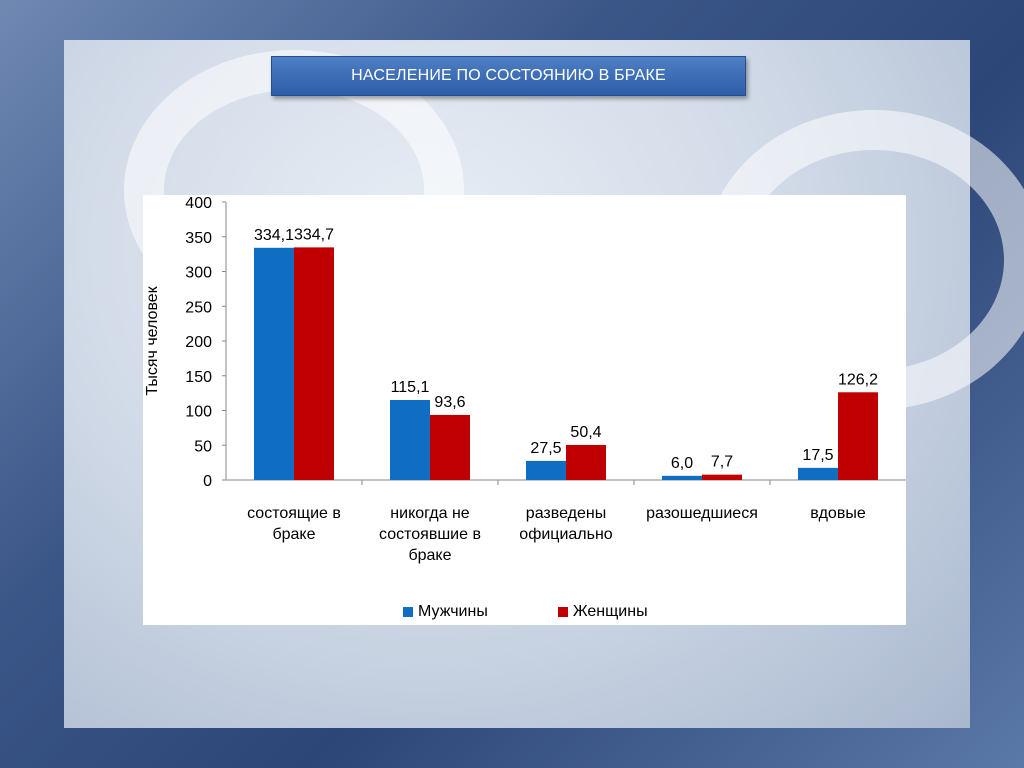 The height and width of the screenshot is (768, 1024). Describe the element at coordinates (198, 273) in the screenshot. I see `y-tick-label: 300` at that location.